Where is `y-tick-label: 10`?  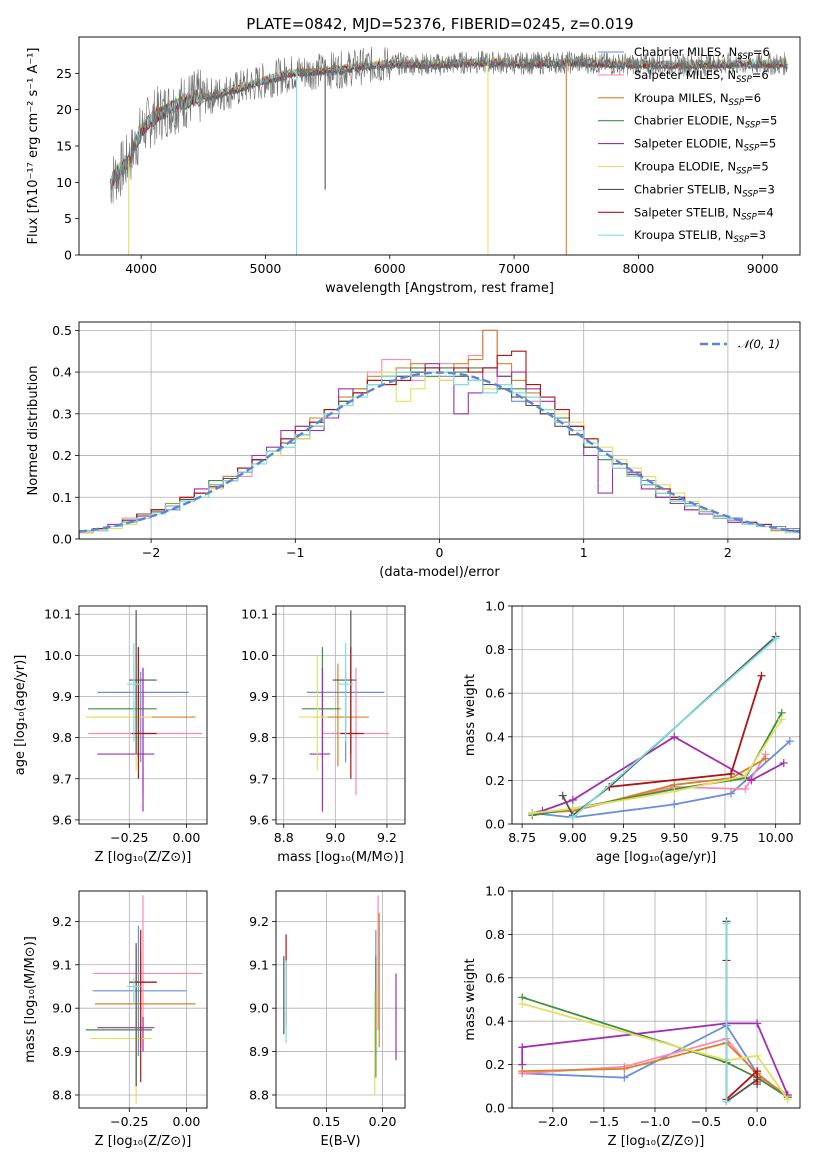 y-tick-label: 10 is located at coordinates (64, 182).